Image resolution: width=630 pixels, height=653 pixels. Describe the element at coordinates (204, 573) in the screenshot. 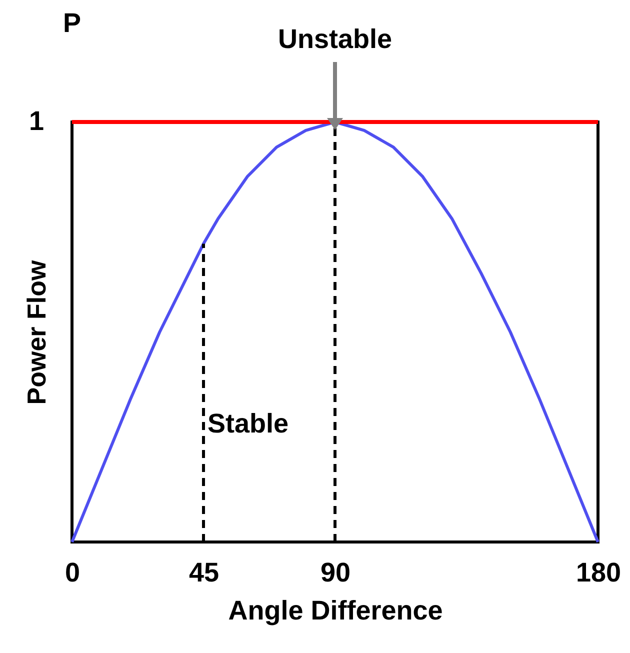

I see `x-tick-label: 45` at that location.